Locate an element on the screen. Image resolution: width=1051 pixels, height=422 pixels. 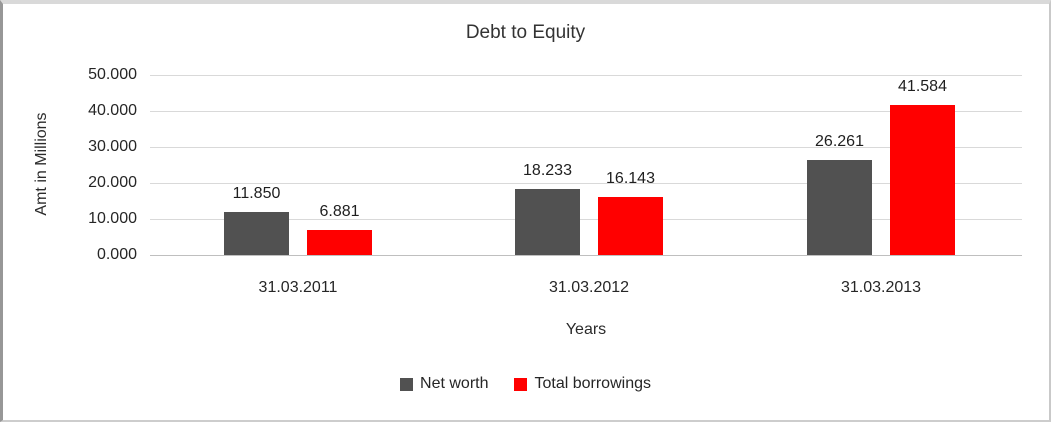
bar-value-label: 41.584 is located at coordinates (922, 86).